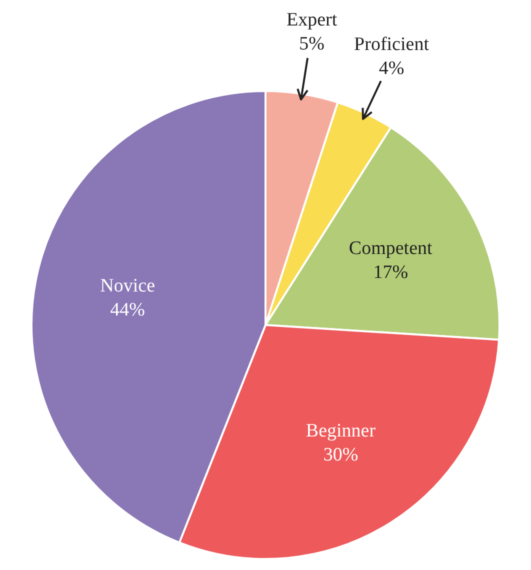 The image size is (531, 570). I want to click on slice-label: Novice, so click(128, 286).